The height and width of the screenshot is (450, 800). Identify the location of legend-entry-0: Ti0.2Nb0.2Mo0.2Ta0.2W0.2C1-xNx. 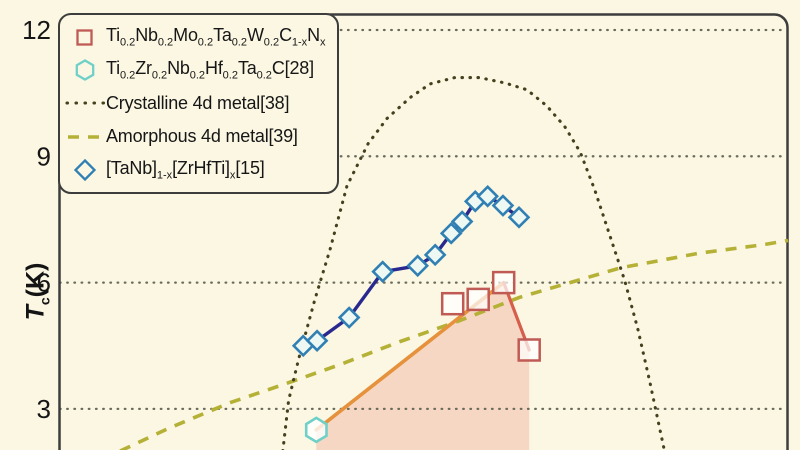
(197, 37).